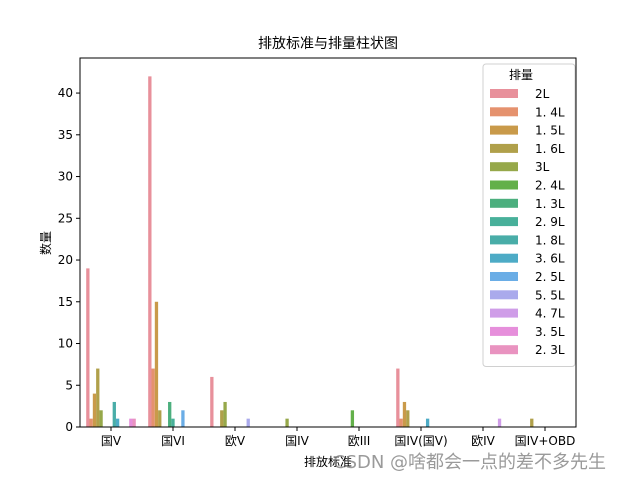  Describe the element at coordinates (550, 332) in the screenshot. I see `legend-label: 3. 5L` at that location.